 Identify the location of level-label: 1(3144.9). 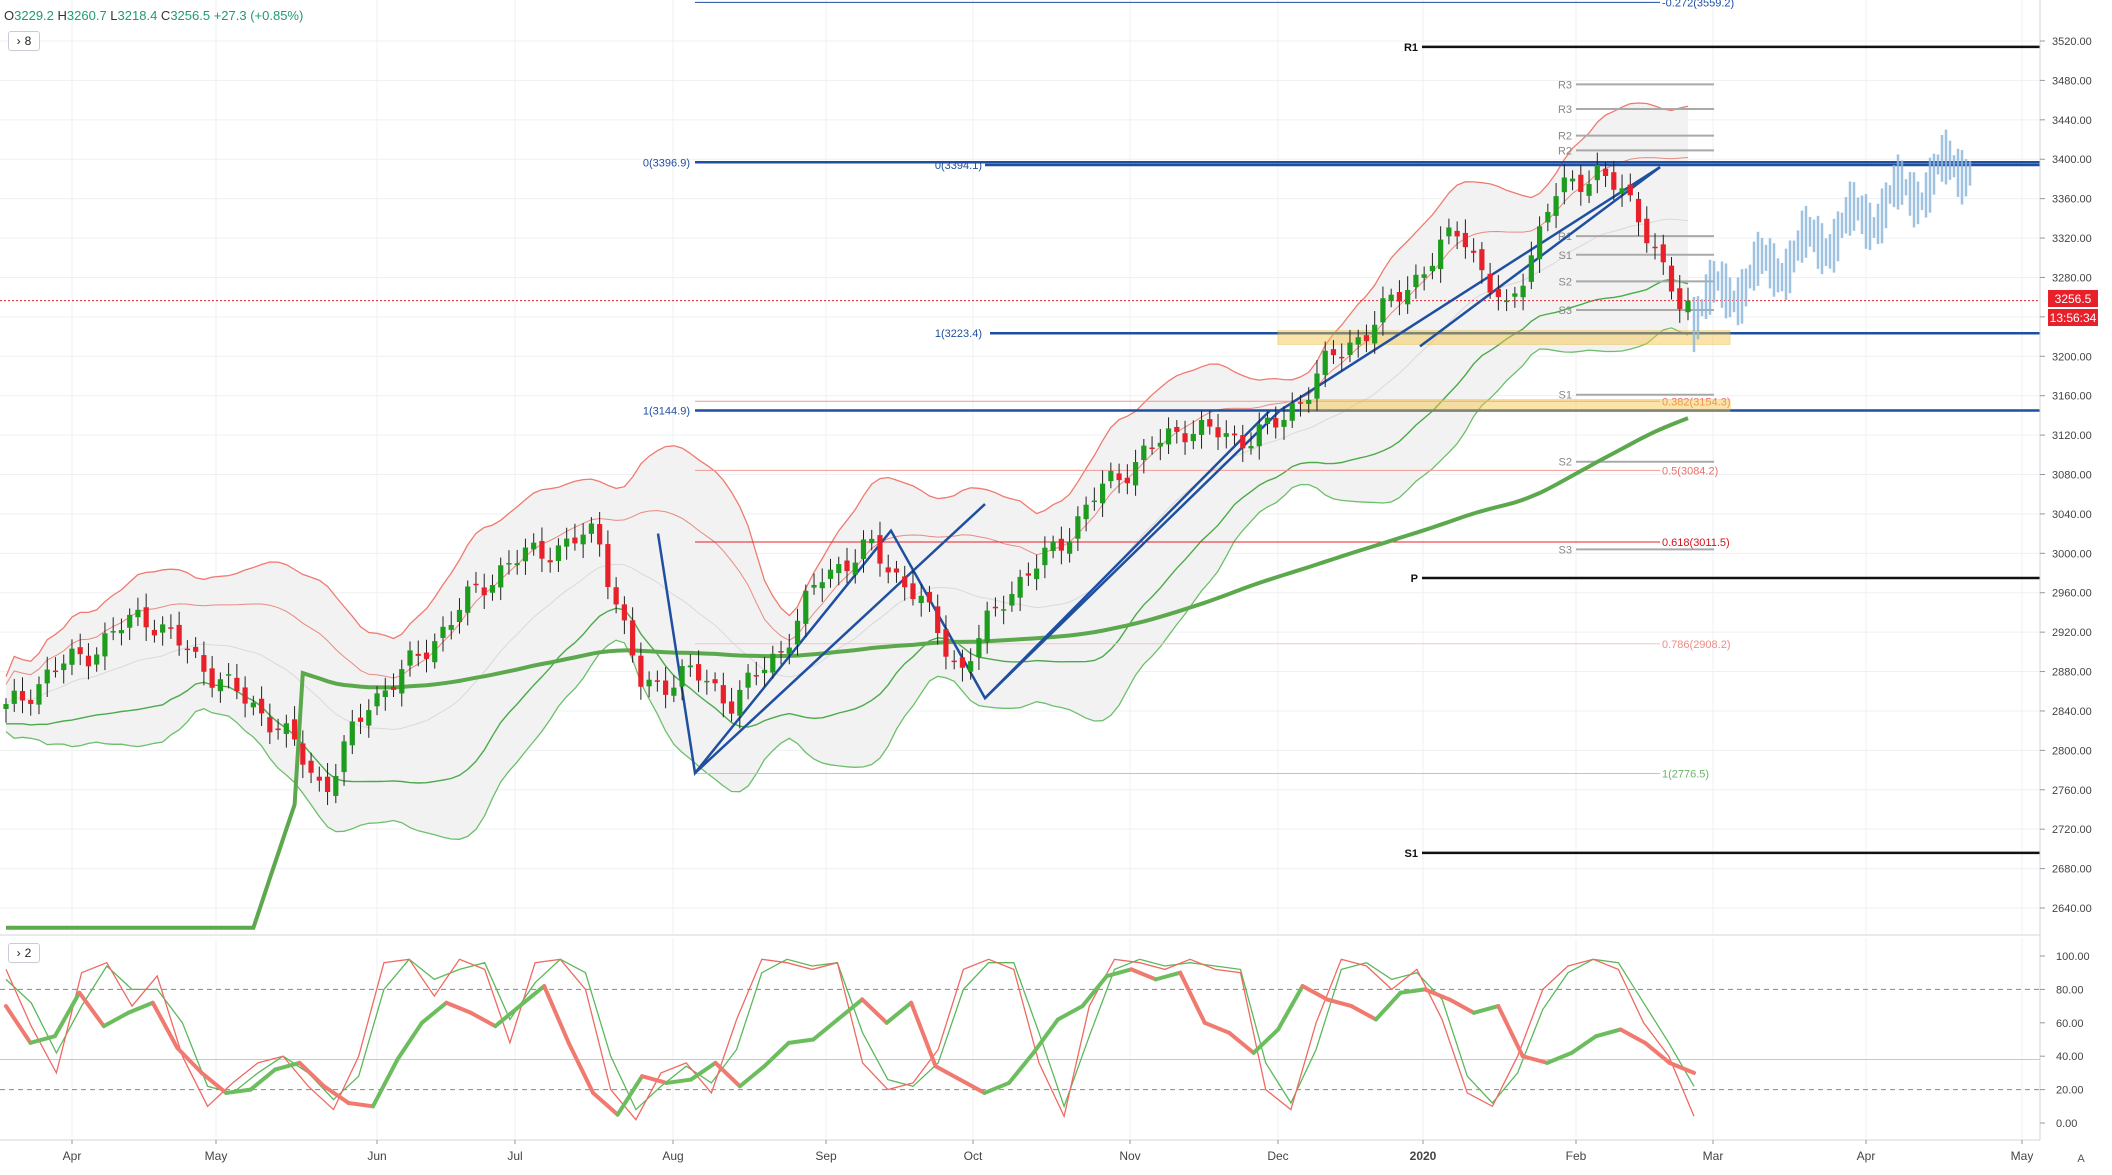
(666, 412).